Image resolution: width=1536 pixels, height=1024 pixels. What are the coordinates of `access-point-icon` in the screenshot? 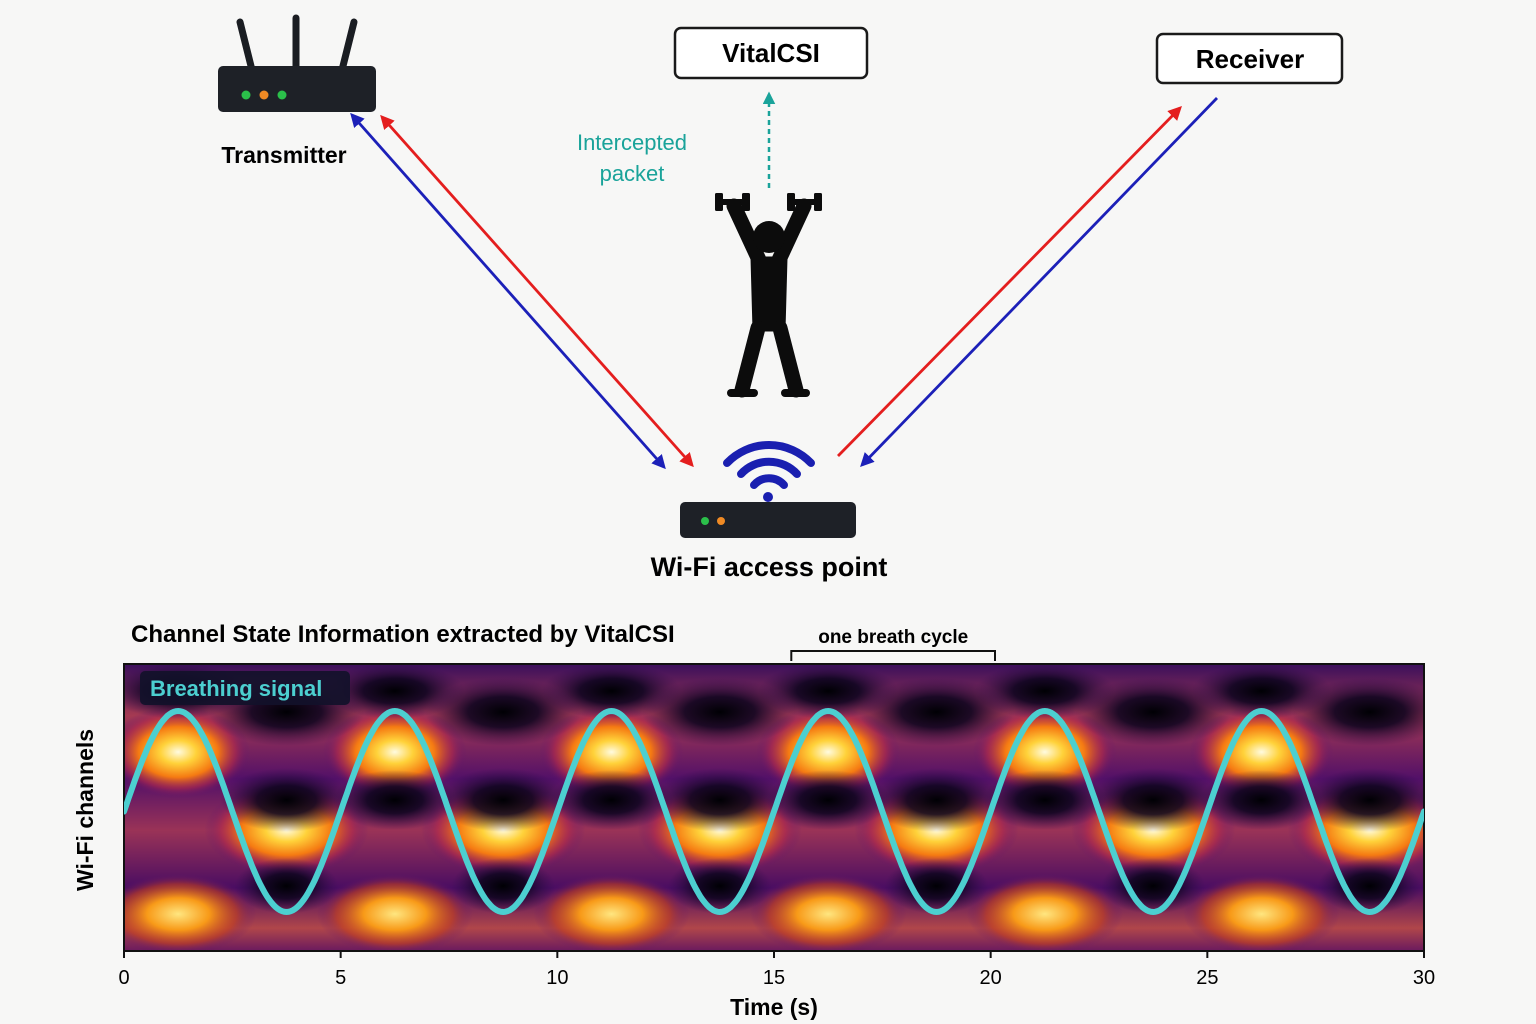 It's located at (768, 520).